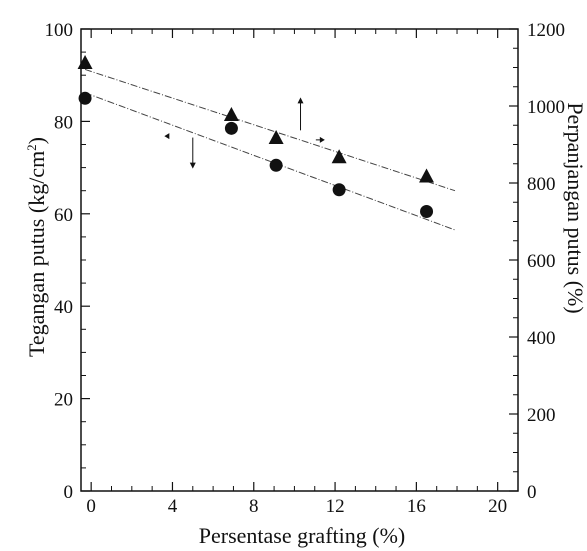 The width and height of the screenshot is (587, 551). Describe the element at coordinates (302, 535) in the screenshot. I see `x-axis-title: Persentase grafting (%)` at that location.